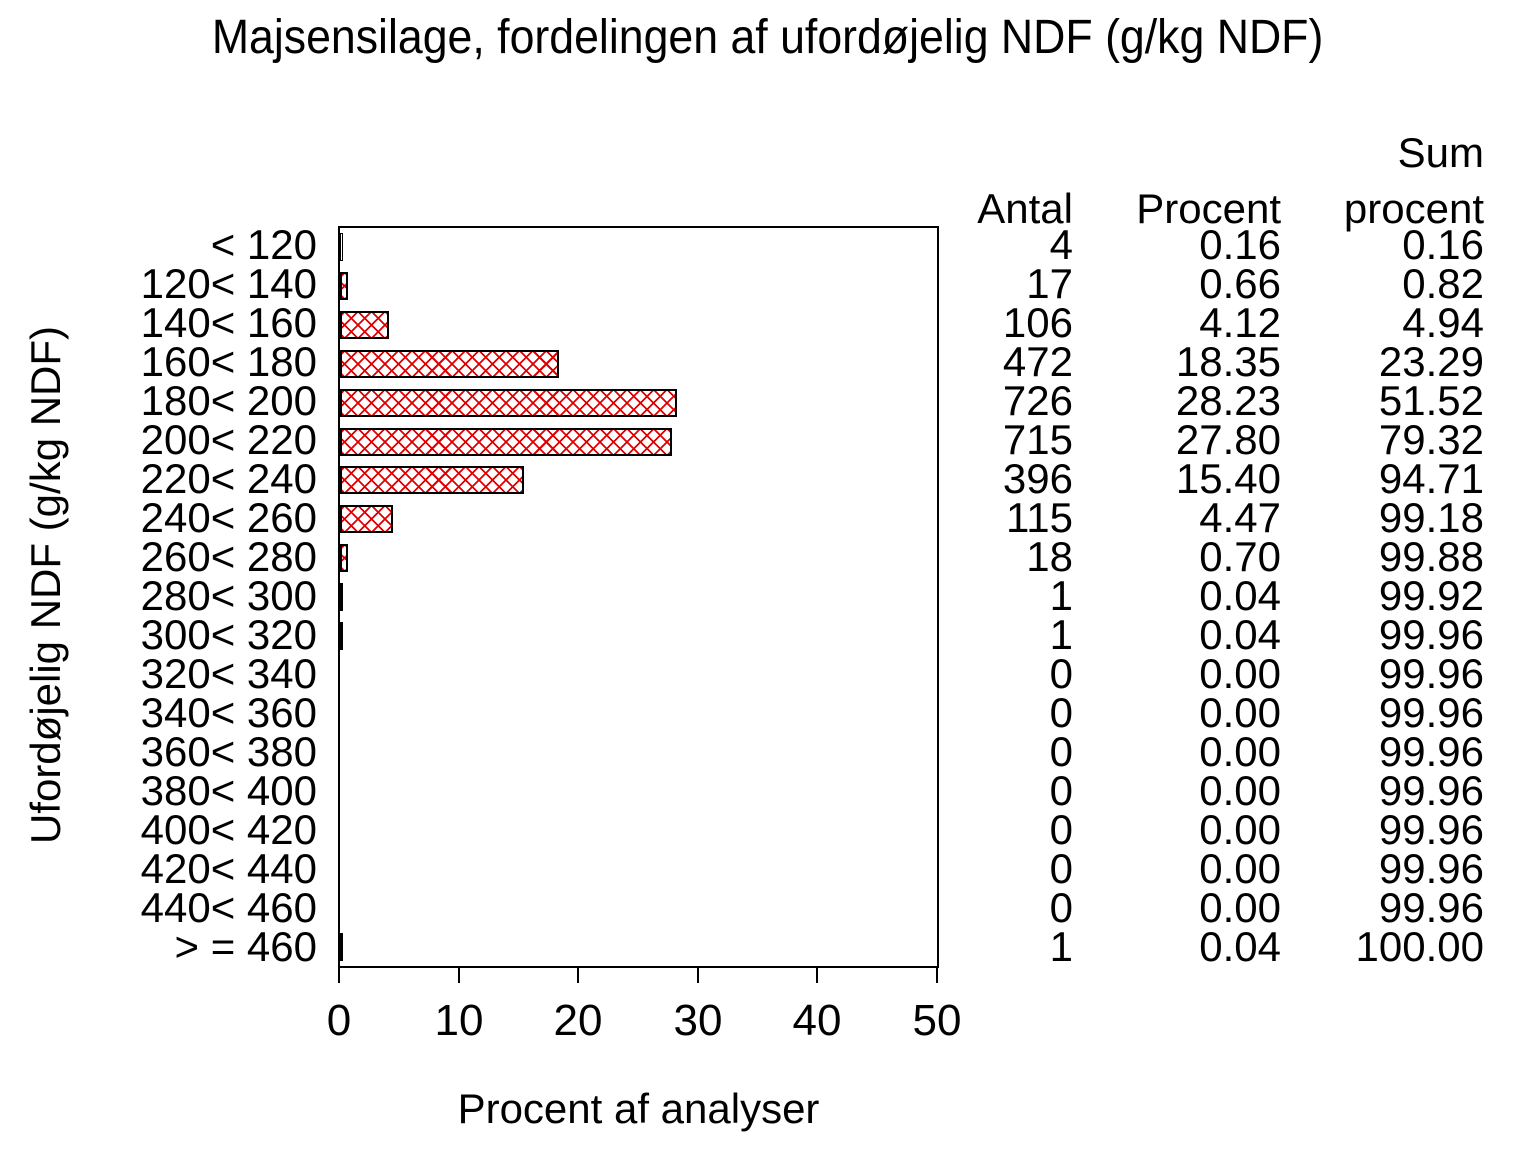  What do you see at coordinates (1443, 322) in the screenshot?
I see `sum-procent-value: 4.94` at bounding box center [1443, 322].